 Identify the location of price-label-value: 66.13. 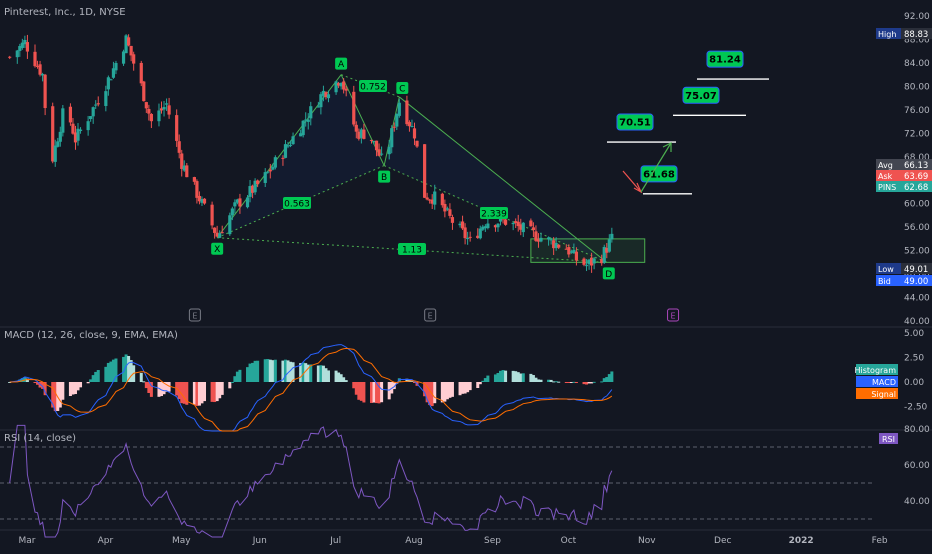
(916, 166).